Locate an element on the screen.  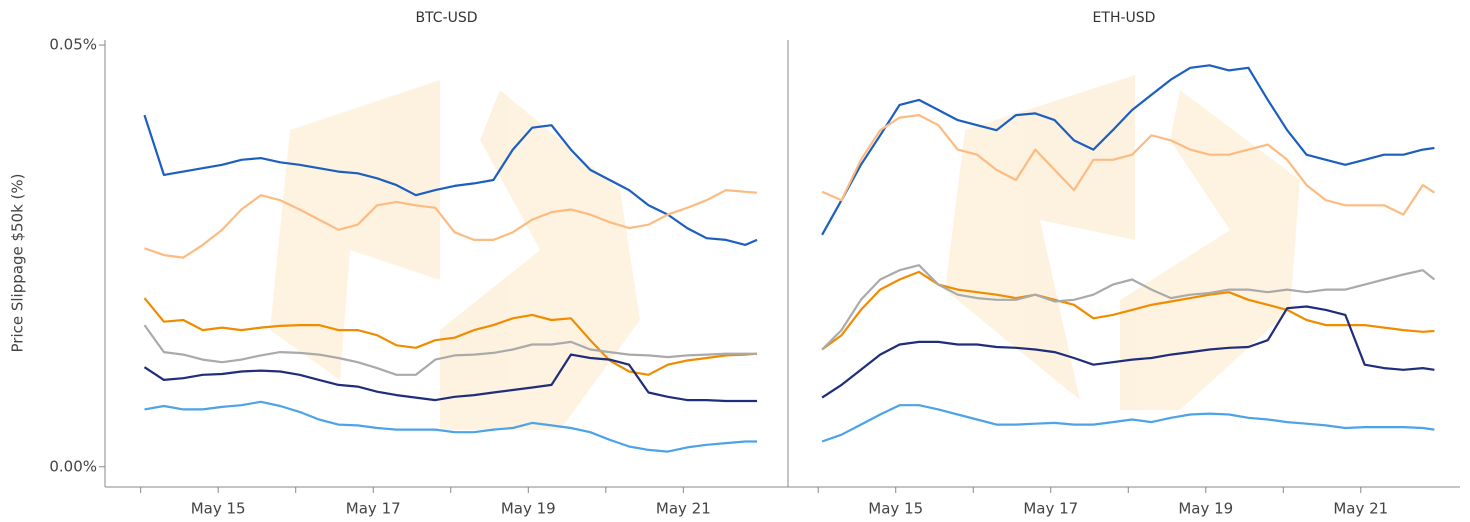
panel-title: BTC-USD is located at coordinates (446, 18).